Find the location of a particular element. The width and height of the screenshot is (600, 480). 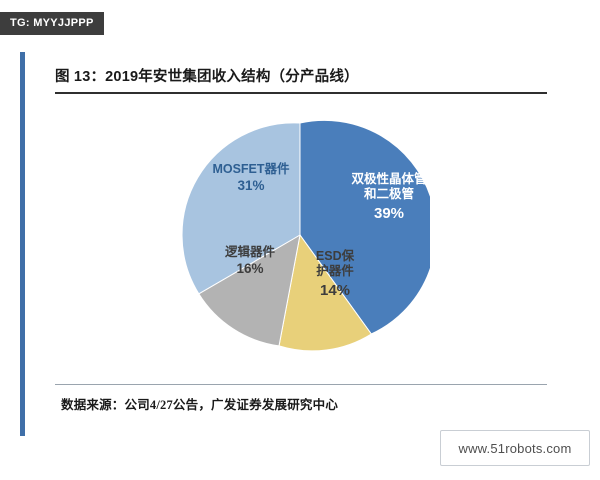

pie-slice-logic is located at coordinates (249, 290).